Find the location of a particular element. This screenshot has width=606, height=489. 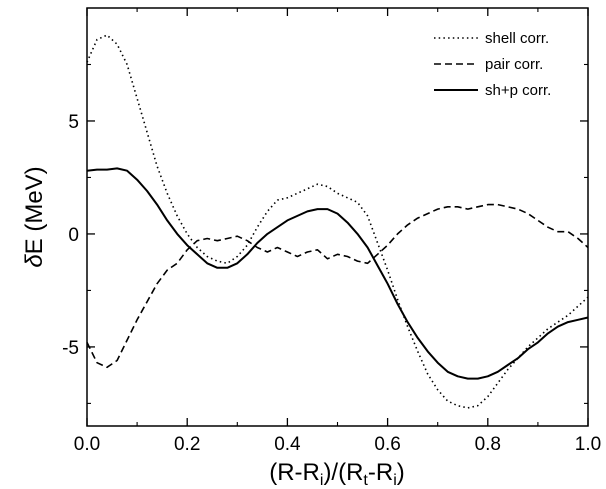

legend-label-shp: sh+p corr. is located at coordinates (518, 90).